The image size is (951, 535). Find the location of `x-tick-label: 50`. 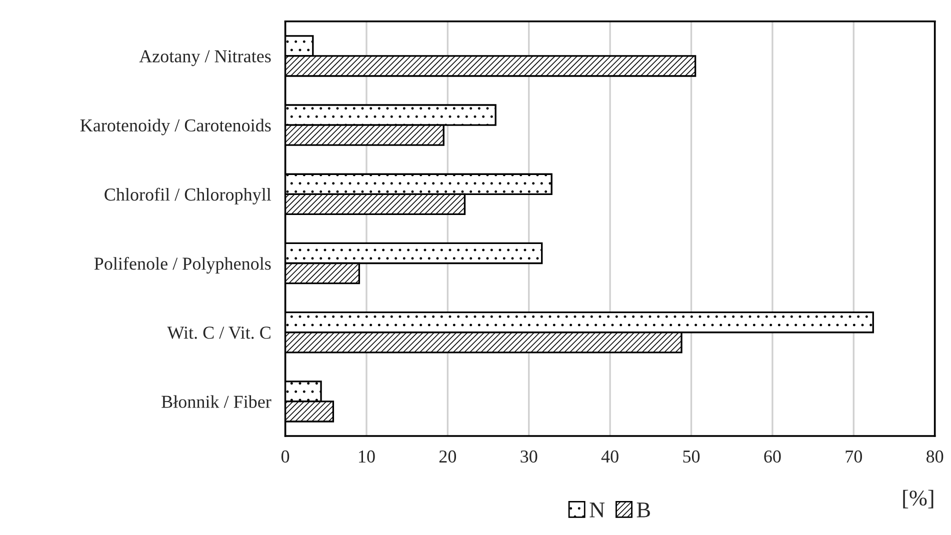

x-tick-label: 50 is located at coordinates (691, 456).